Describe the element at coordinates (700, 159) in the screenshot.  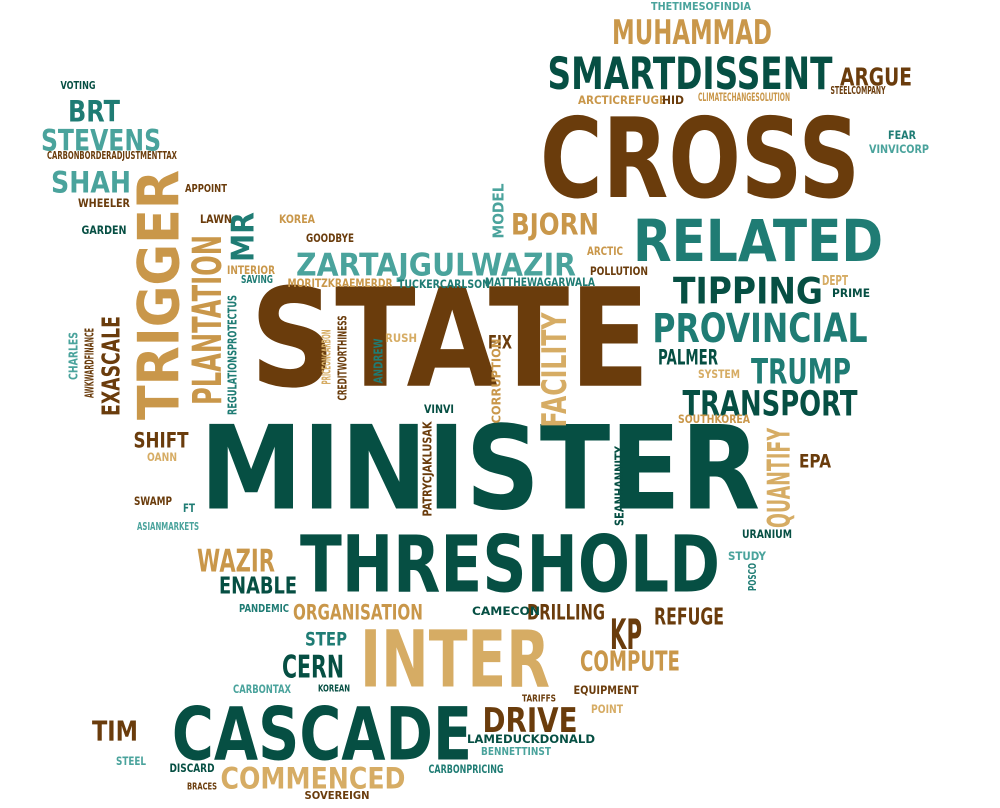
I see `word-cross: CROSS` at that location.